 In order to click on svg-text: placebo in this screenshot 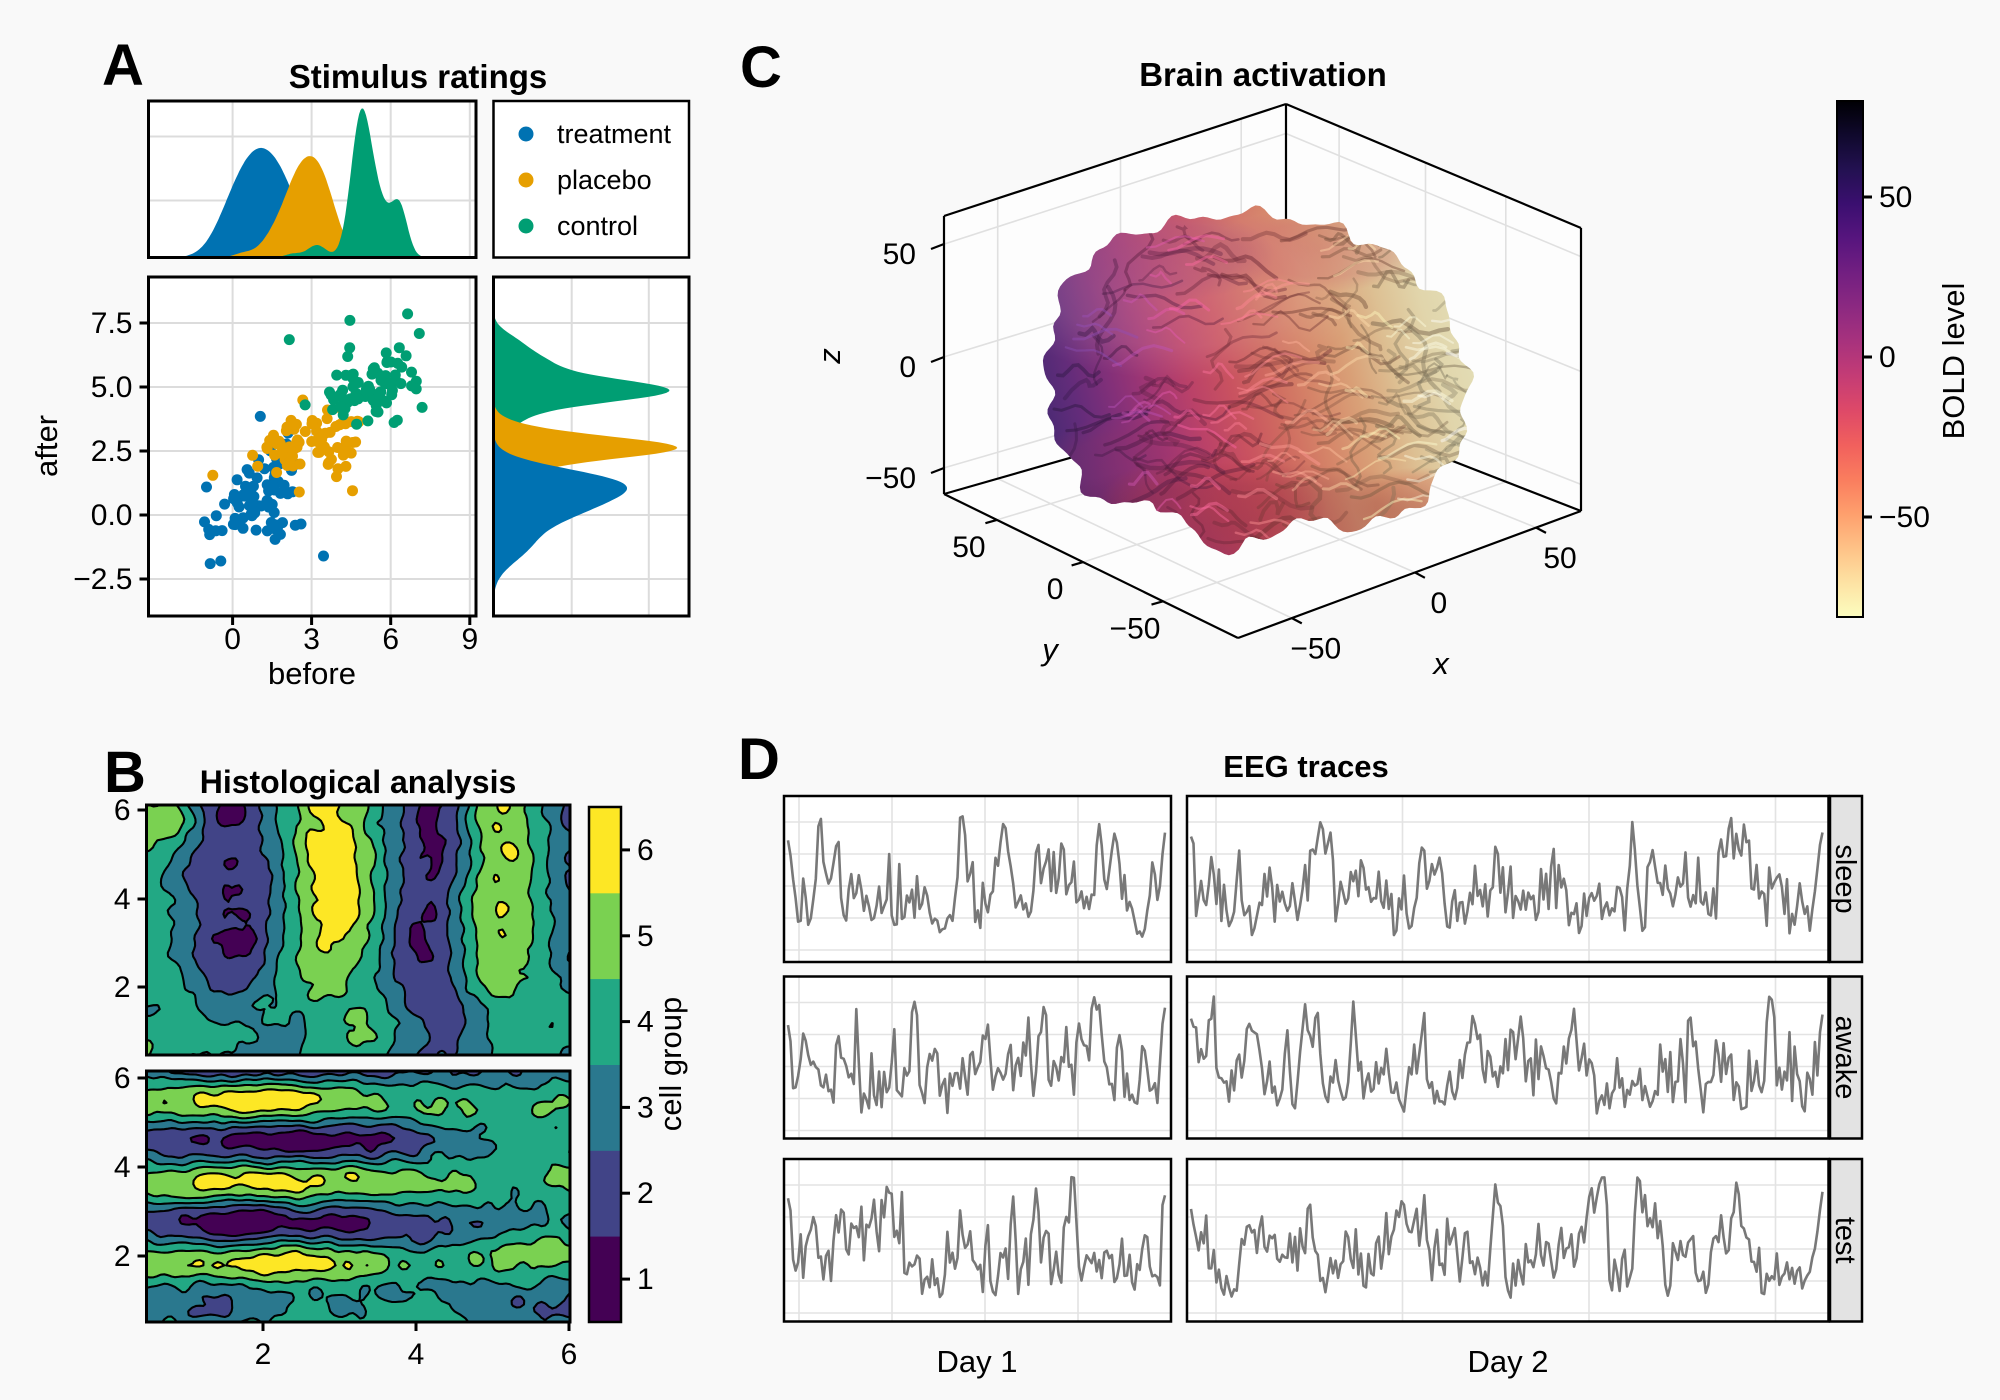, I will do `click(604, 180)`.